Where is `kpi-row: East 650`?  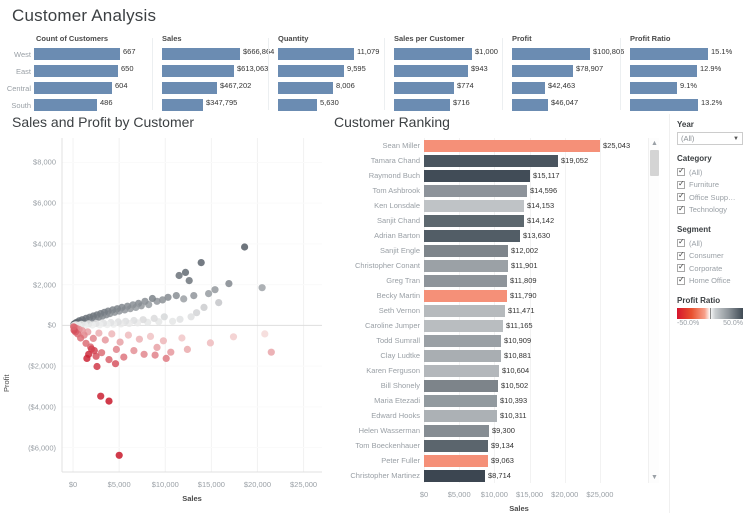
kpi-row: East 650 is located at coordinates (86, 71).